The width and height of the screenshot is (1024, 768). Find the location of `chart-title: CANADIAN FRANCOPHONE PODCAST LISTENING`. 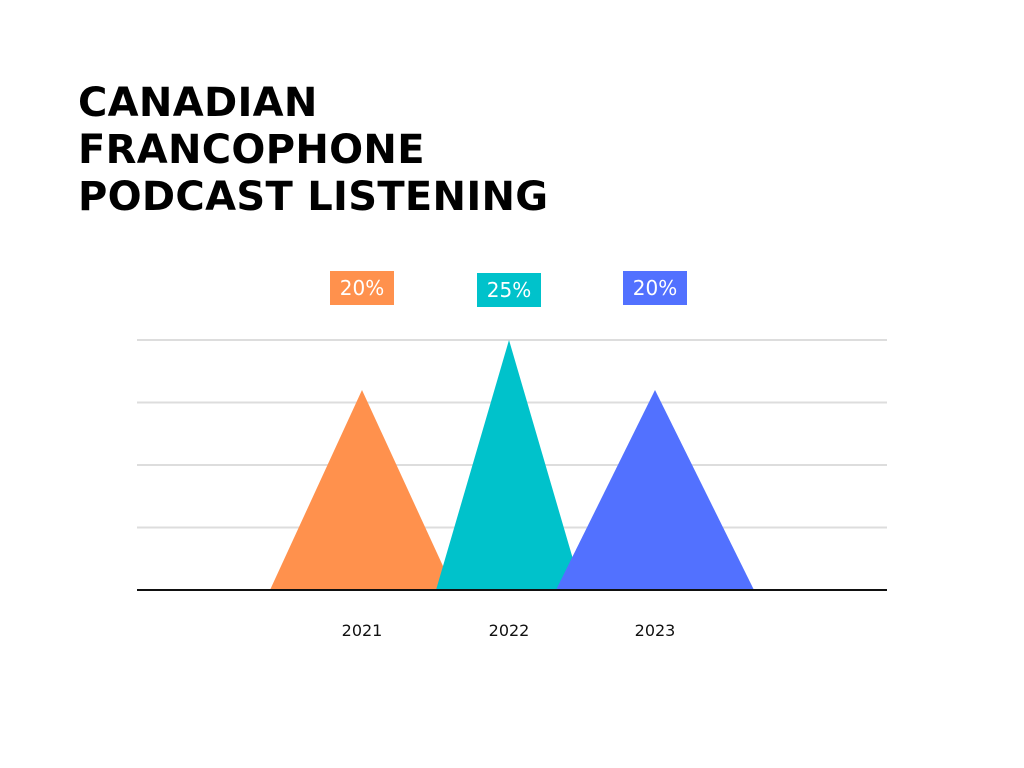

chart-title: CANADIAN FRANCOPHONE PODCAST LISTENING is located at coordinates (428, 150).